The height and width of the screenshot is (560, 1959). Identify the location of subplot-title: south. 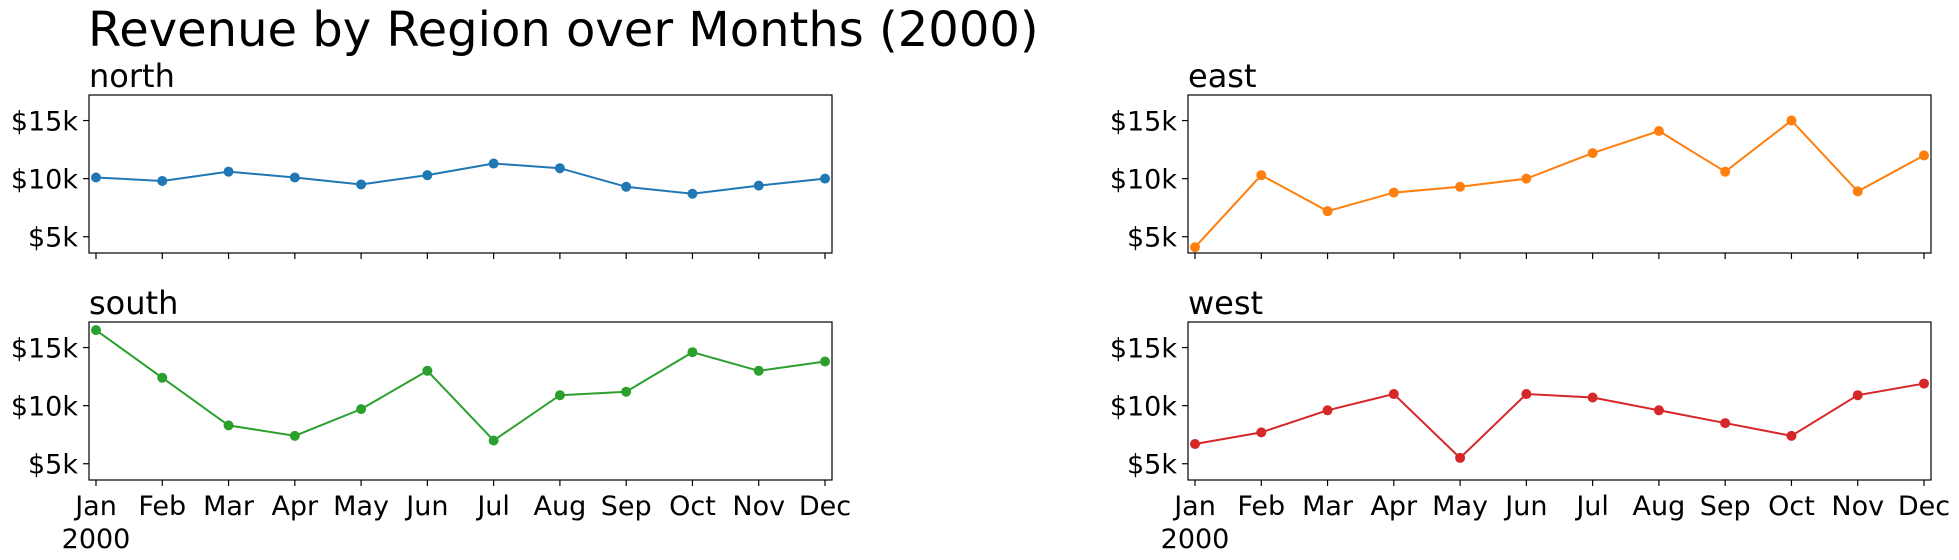
(133, 303).